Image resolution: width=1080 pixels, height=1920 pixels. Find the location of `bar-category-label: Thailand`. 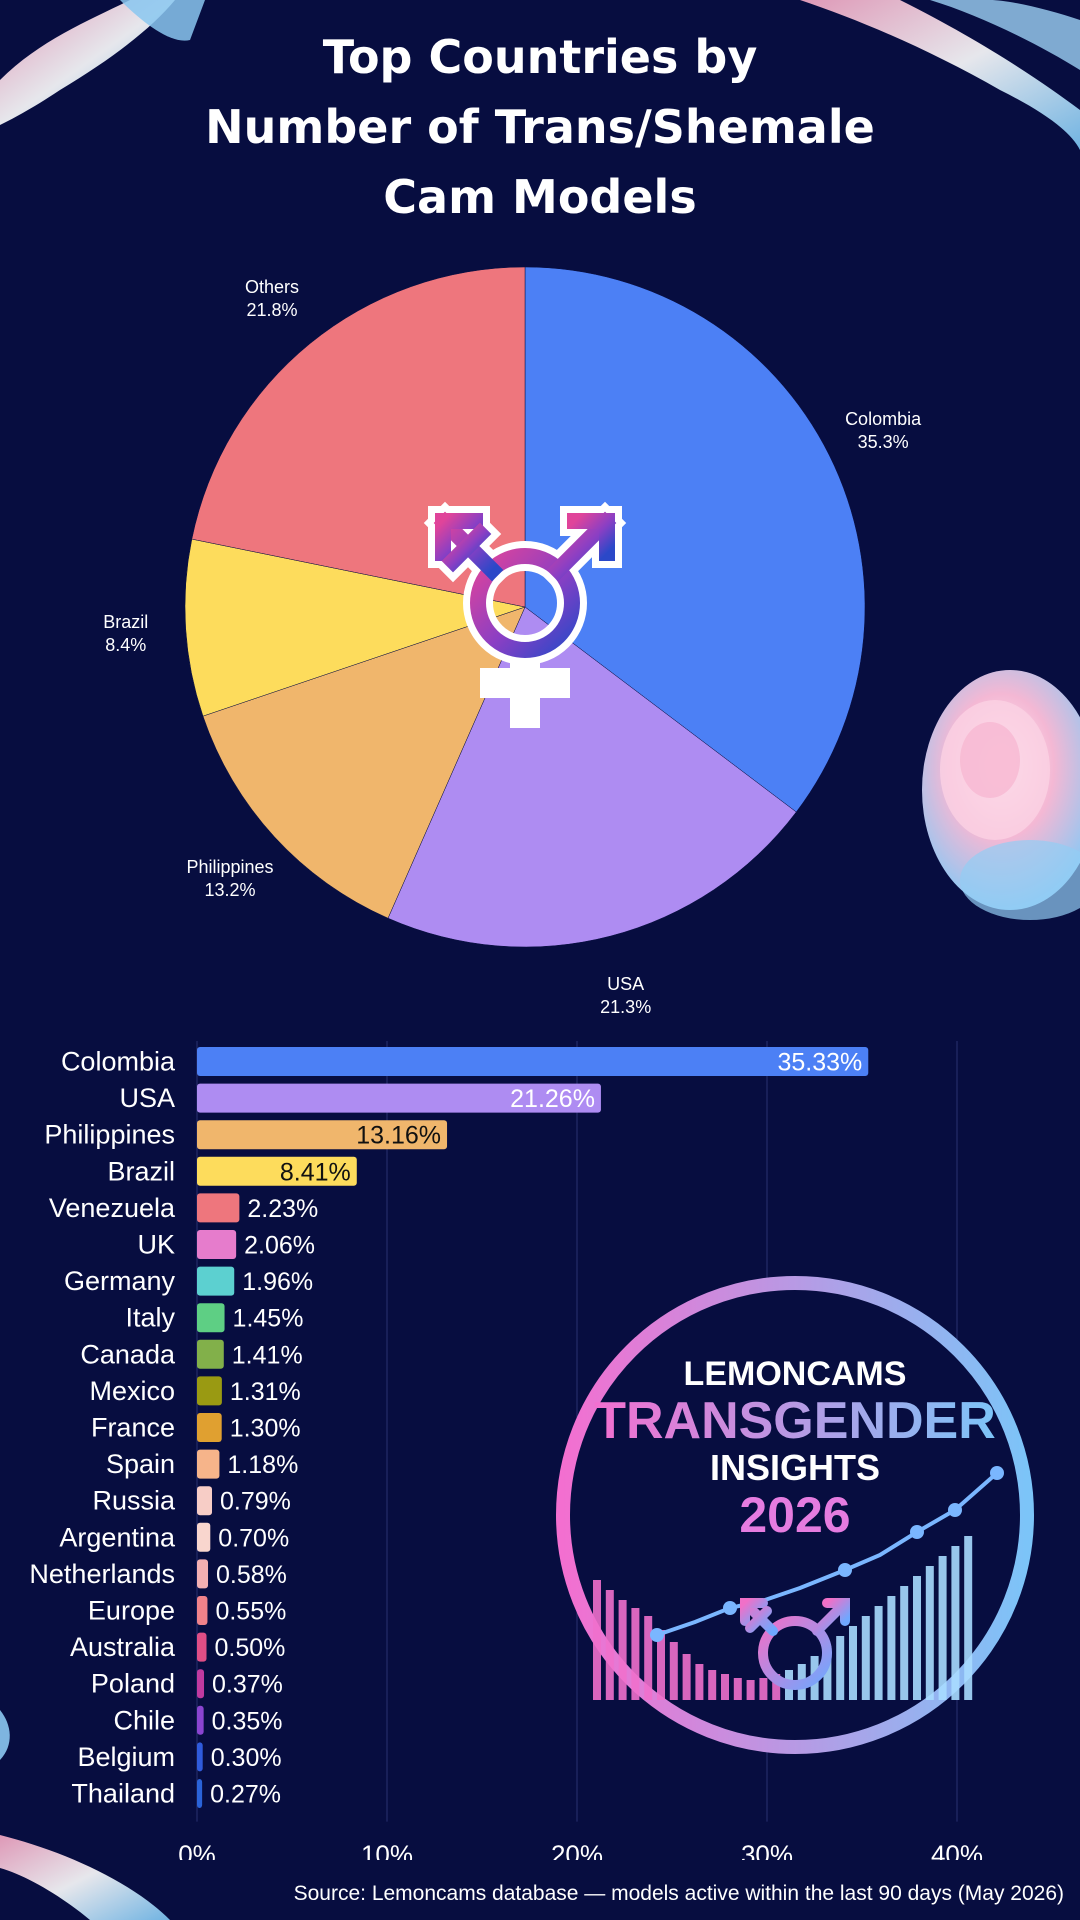

bar-category-label: Thailand is located at coordinates (123, 1794).